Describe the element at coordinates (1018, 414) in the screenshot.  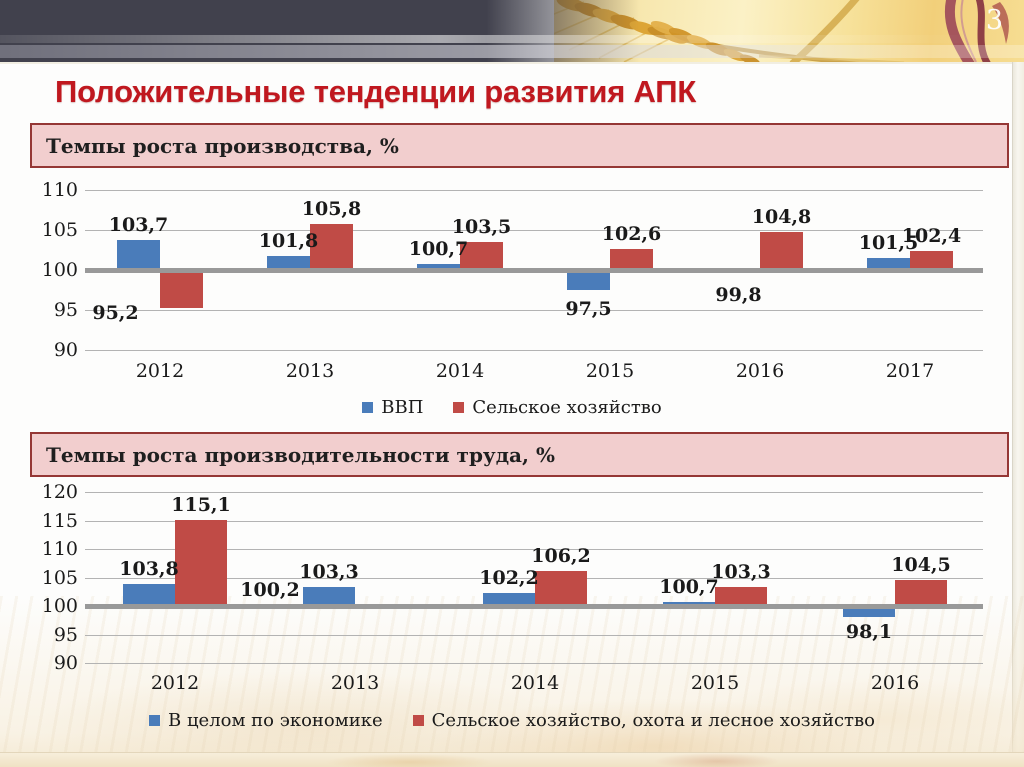
I see `right-edge-strip` at that location.